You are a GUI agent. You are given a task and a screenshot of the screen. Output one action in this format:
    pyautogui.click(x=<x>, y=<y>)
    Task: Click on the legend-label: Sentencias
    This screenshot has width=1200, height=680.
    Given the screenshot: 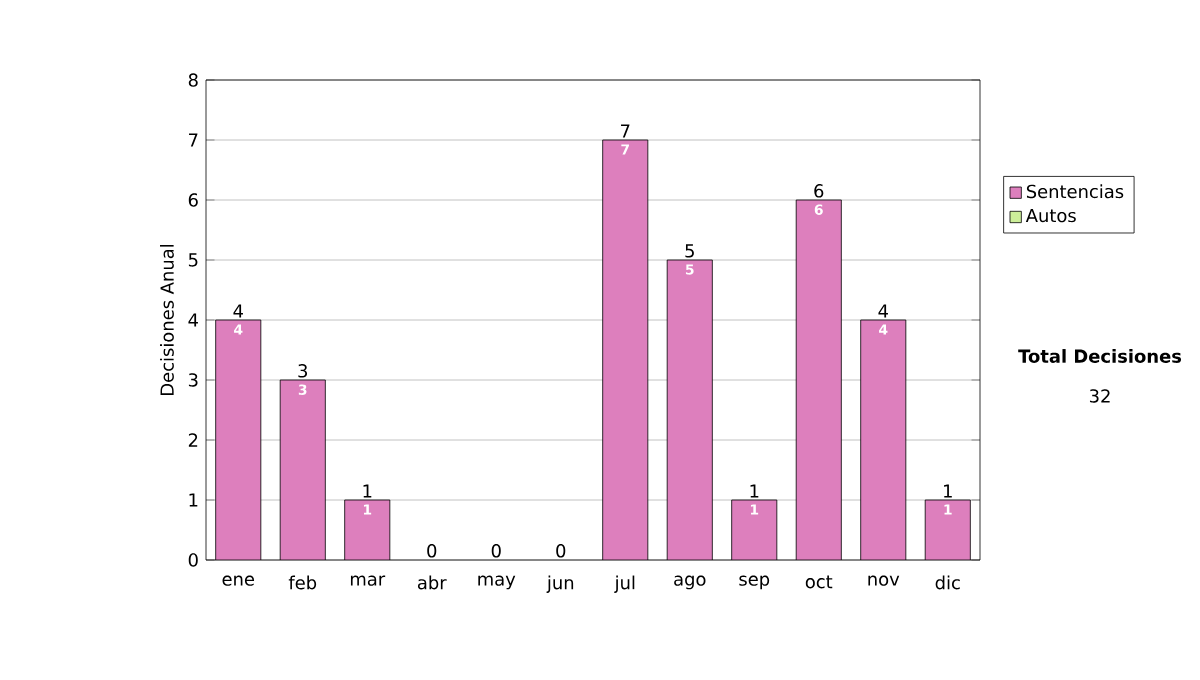 What is the action you would take?
    pyautogui.click(x=1075, y=191)
    